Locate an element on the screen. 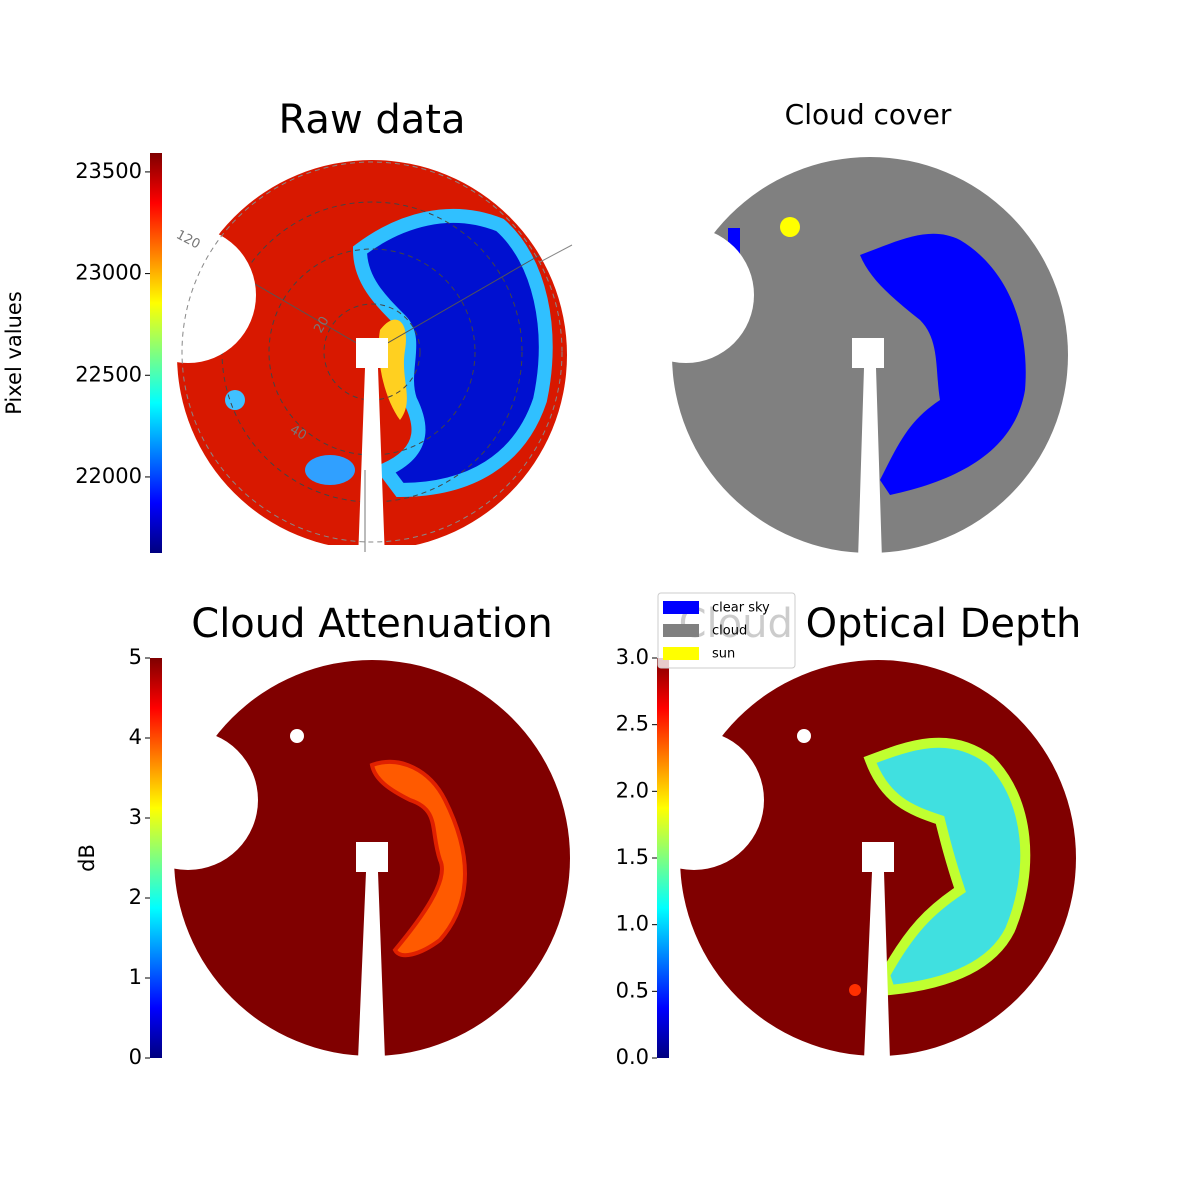  colorbar-tick-label: 2.5 is located at coordinates (632, 724).